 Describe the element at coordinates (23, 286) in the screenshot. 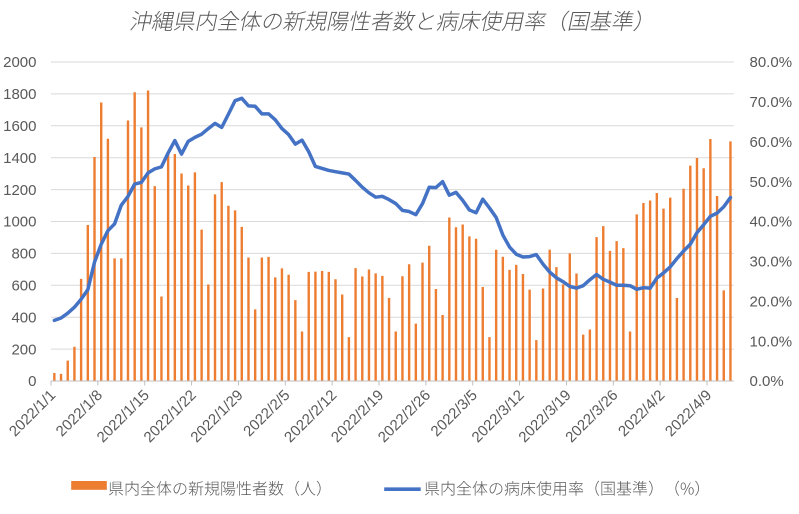

I see `svg-text: 600` at that location.